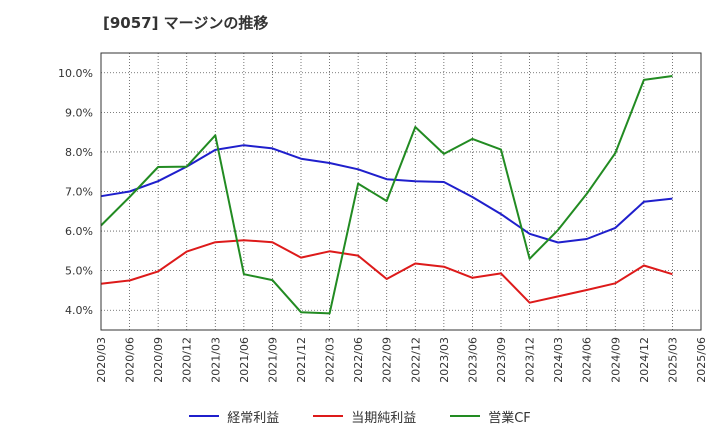 Image resolution: width=720 pixels, height=440 pixels. Describe the element at coordinates (187, 360) in the screenshot. I see `x-tick-label: 2020/12` at that location.